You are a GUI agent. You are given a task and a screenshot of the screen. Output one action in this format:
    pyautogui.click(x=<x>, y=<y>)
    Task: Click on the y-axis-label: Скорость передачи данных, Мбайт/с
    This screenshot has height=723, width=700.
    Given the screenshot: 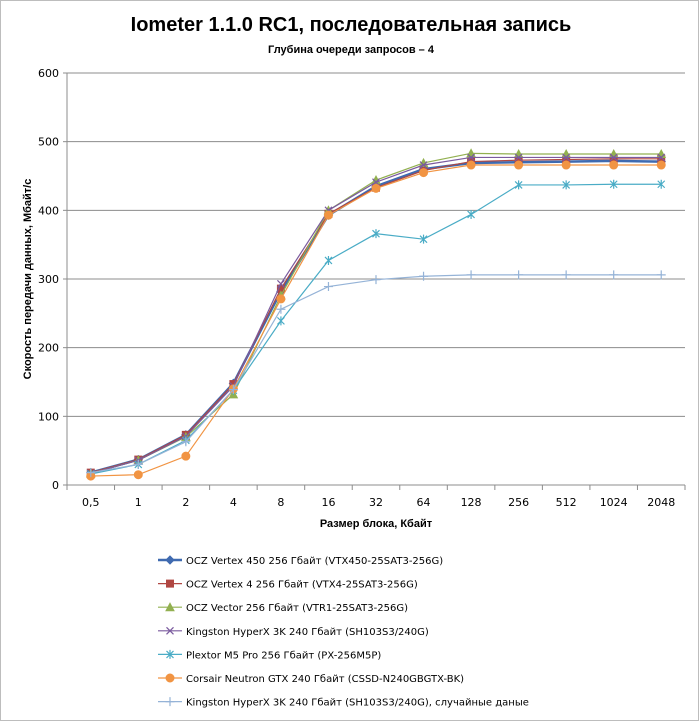 What is the action you would take?
    pyautogui.click(x=28, y=279)
    